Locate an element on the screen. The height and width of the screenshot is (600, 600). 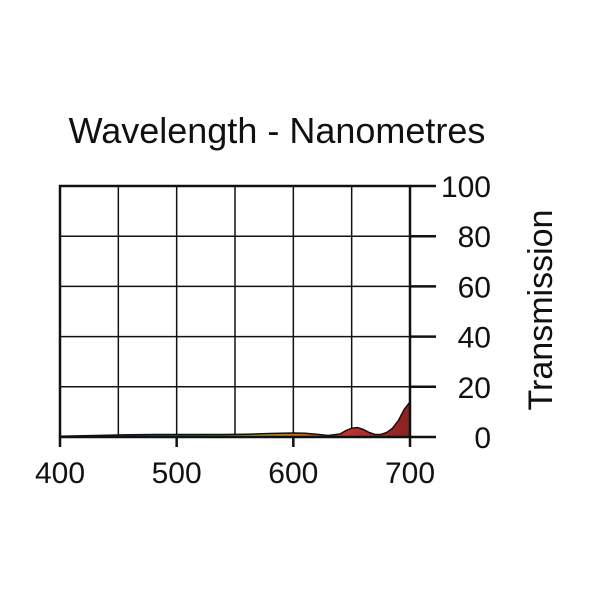
y-tick-label: 40 is located at coordinates (474, 338).